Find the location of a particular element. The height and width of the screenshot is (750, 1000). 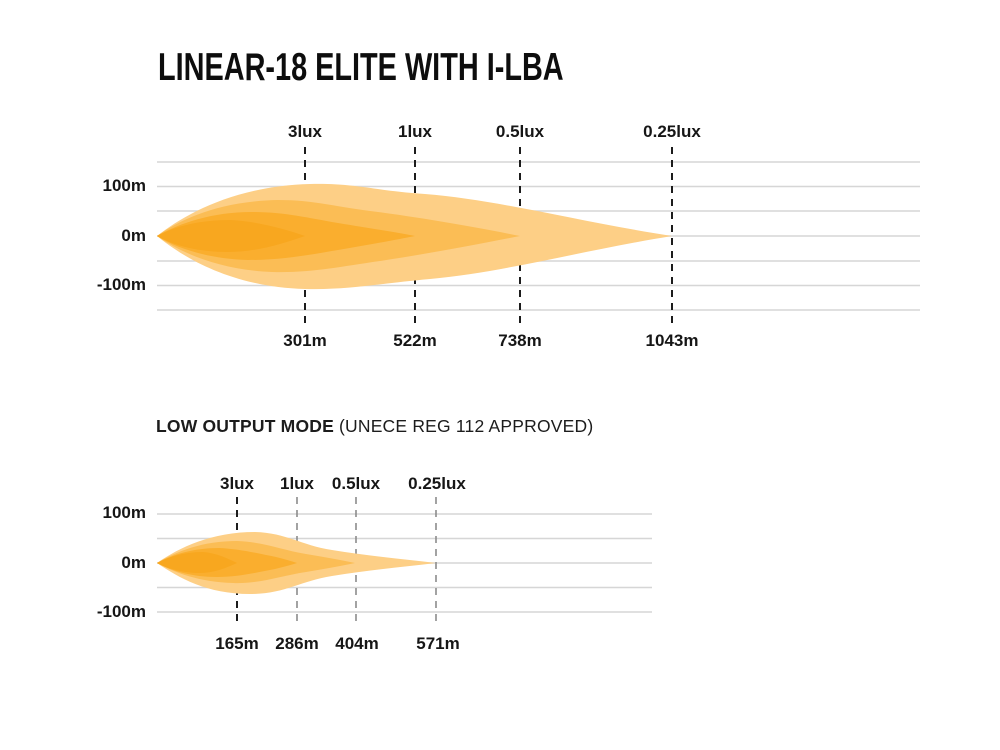

distance-label-738m: 738m is located at coordinates (520, 340).